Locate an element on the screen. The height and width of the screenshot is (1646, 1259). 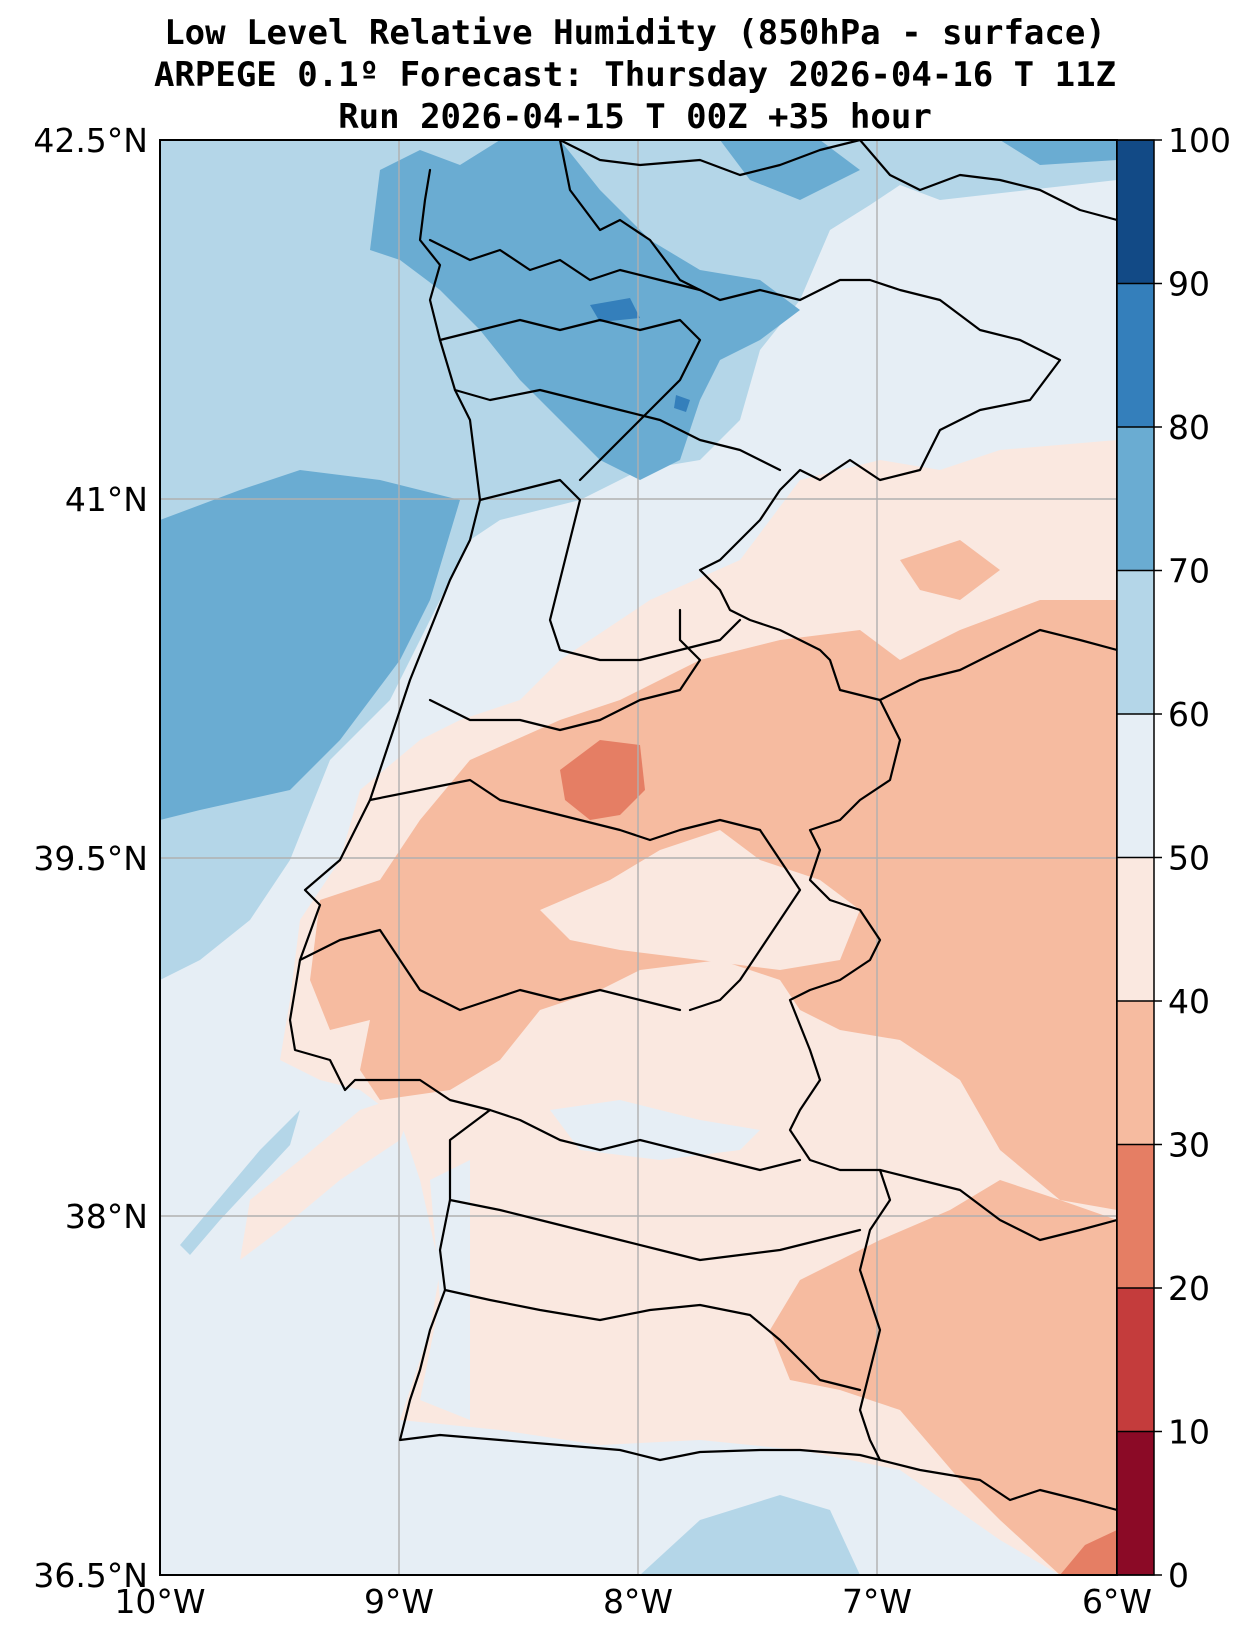
colorbar-tick-label: 40 is located at coordinates (1189, 1001).